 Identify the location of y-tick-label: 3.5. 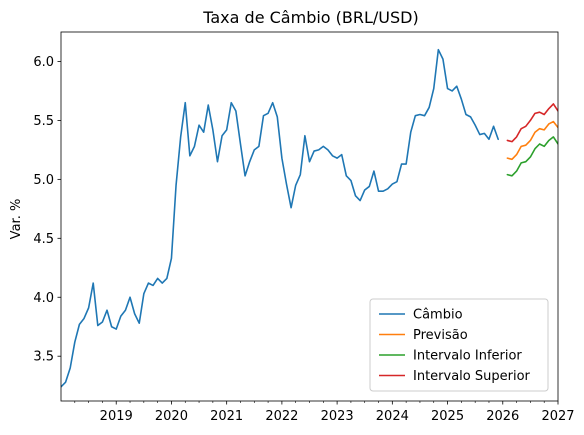
(43, 357).